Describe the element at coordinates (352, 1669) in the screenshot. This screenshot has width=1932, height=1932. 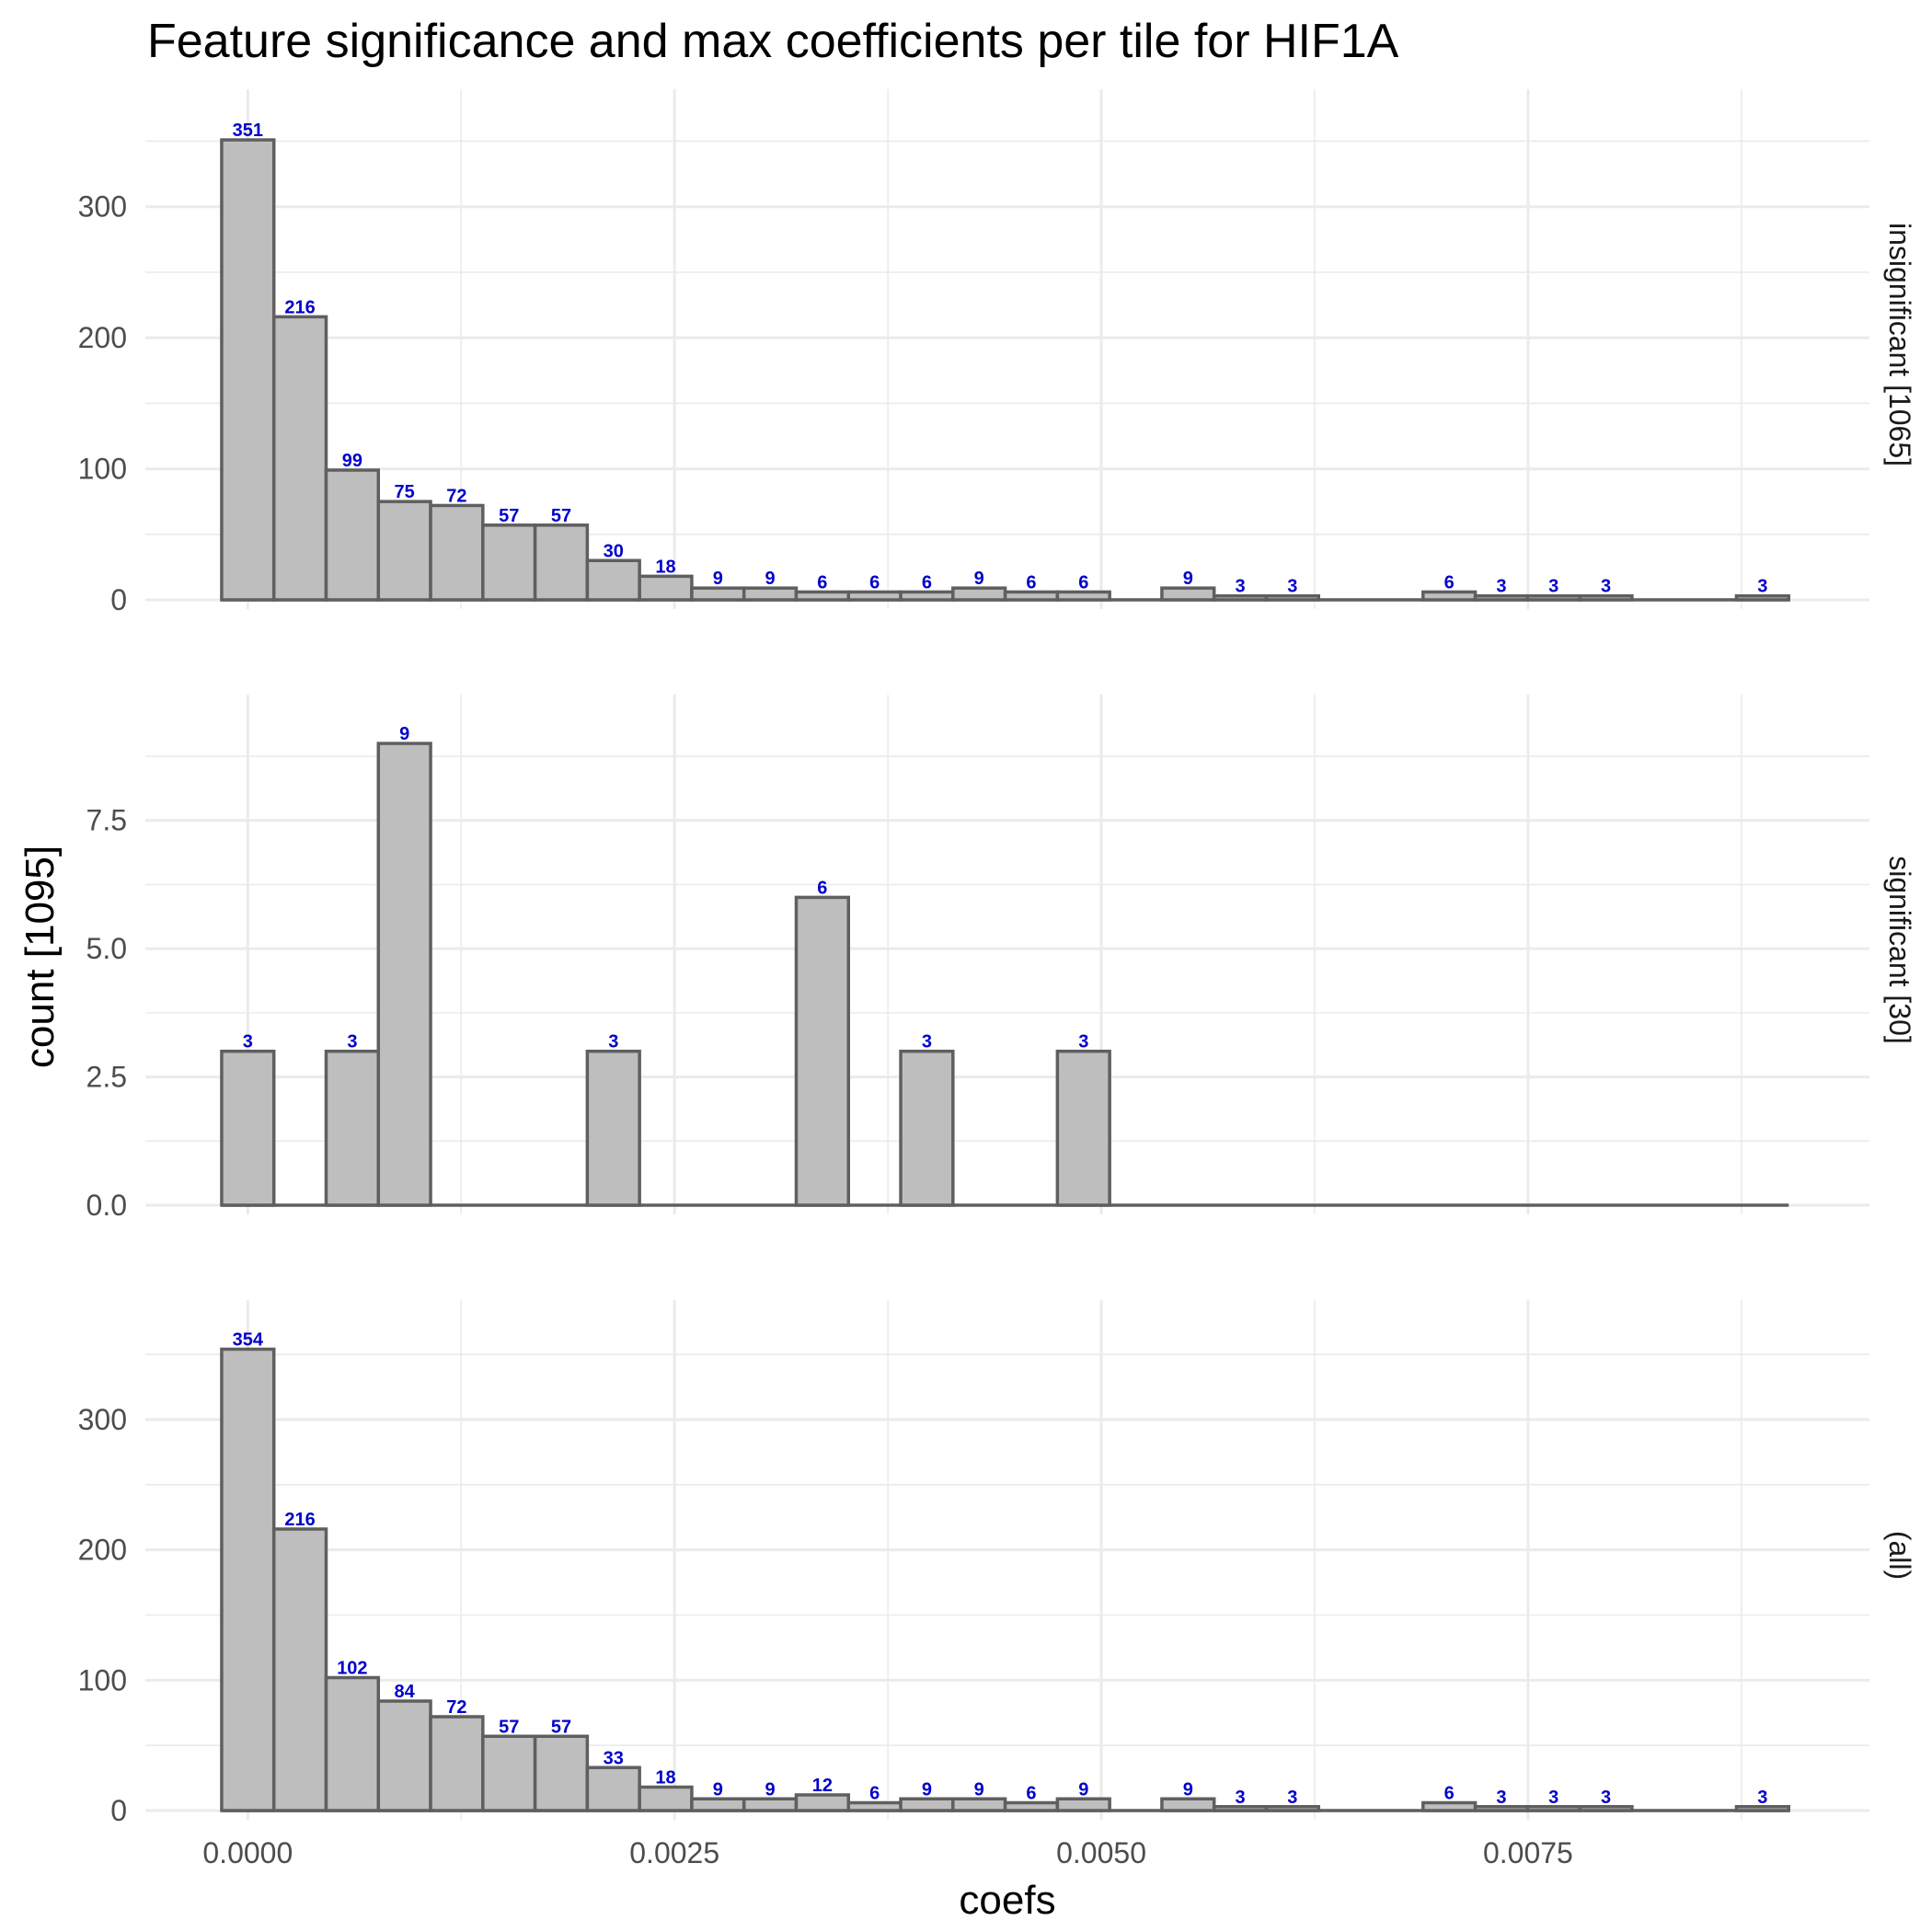
I see `bar-value-label: 102` at that location.